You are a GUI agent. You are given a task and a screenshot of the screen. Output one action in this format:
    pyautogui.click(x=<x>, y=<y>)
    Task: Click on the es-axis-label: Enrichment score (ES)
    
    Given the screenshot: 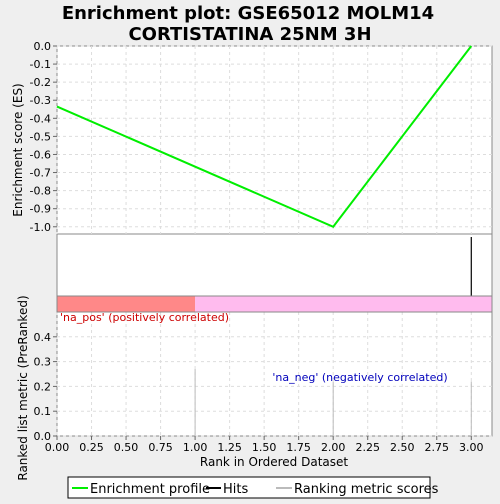 What is the action you would take?
    pyautogui.click(x=18, y=149)
    